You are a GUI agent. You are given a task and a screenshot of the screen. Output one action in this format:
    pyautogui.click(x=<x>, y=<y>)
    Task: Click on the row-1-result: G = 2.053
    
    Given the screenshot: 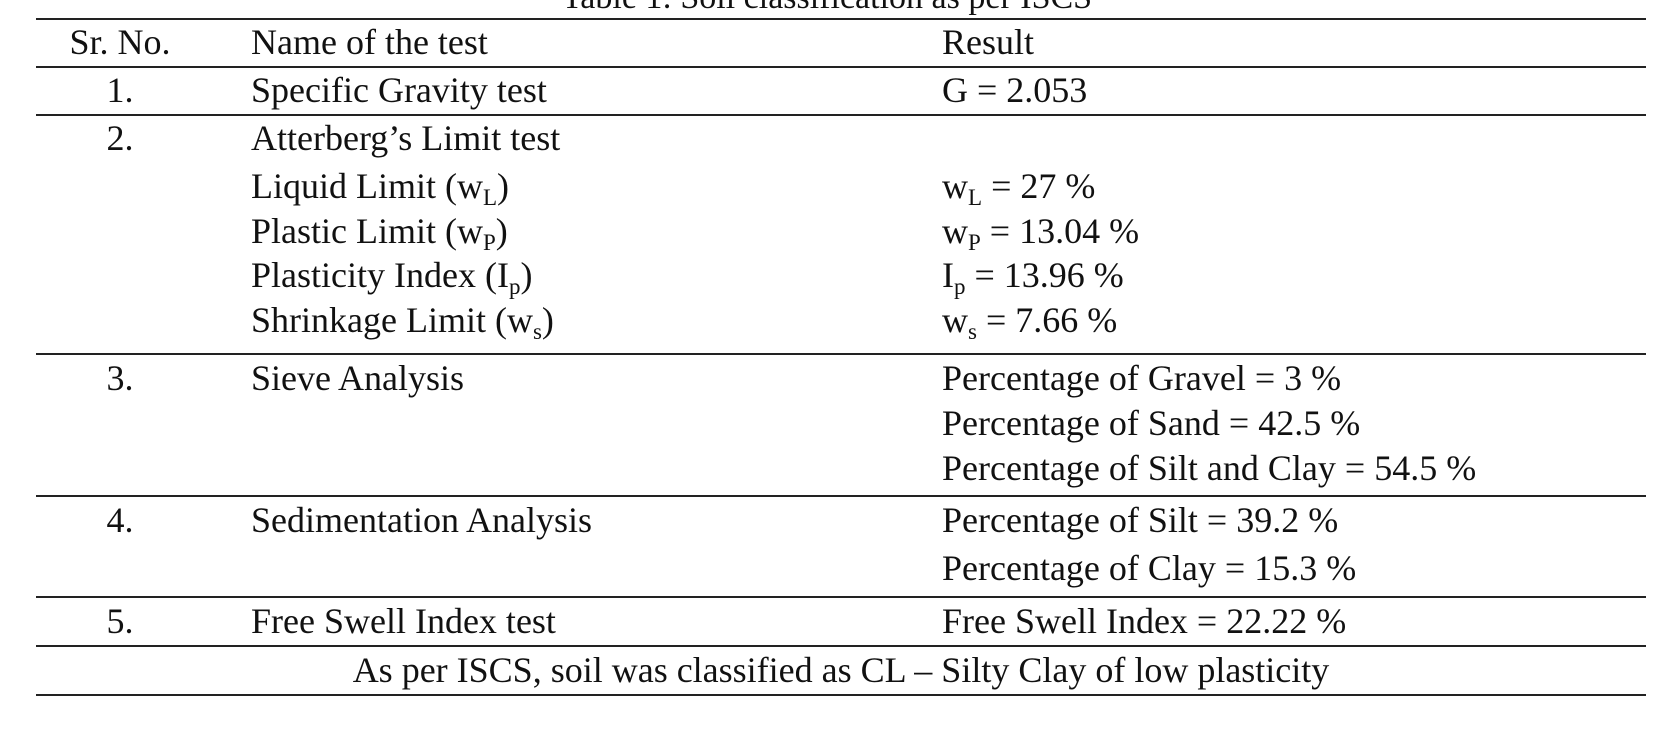 What is the action you would take?
    pyautogui.click(x=1015, y=90)
    